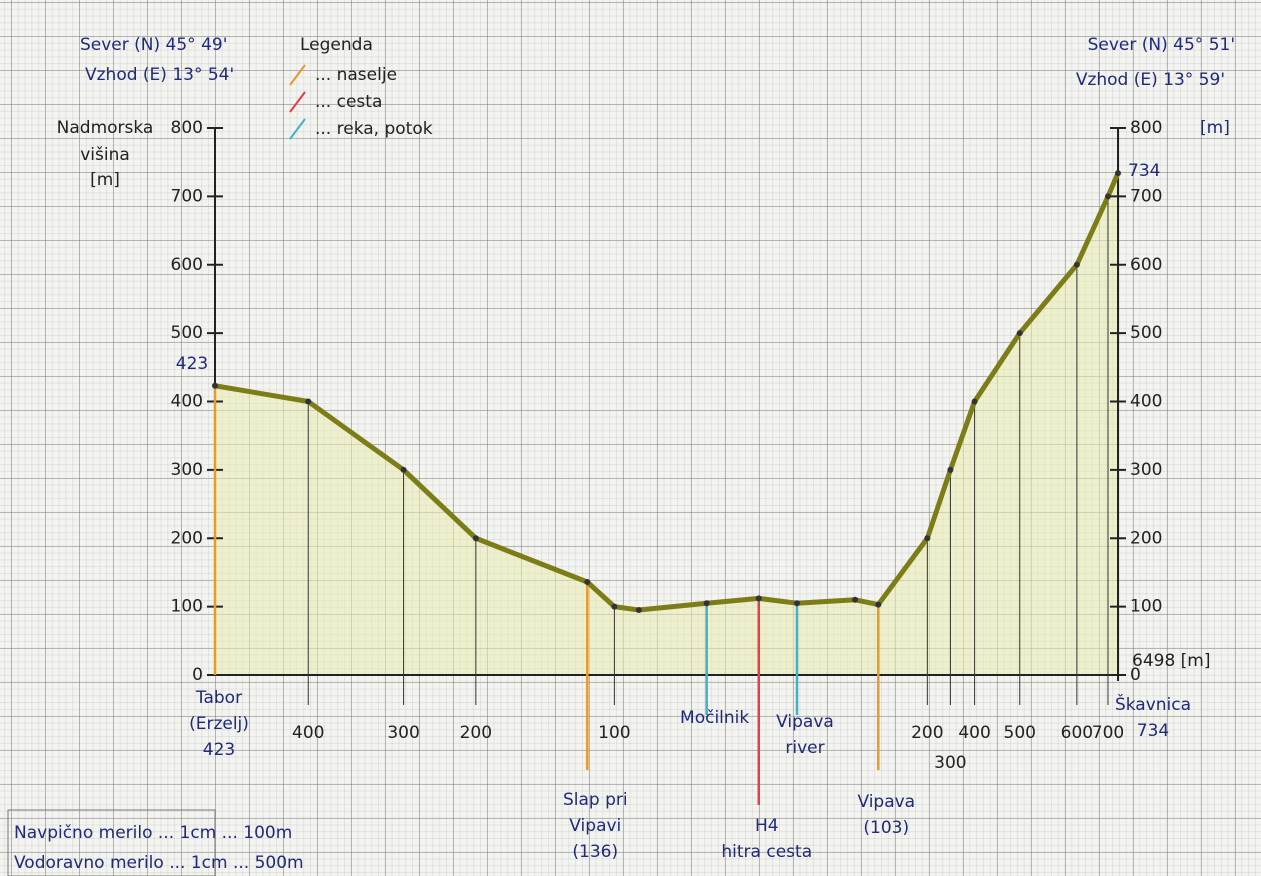 This screenshot has width=1261, height=876. What do you see at coordinates (374, 129) in the screenshot?
I see `legend-label: ... reka, potok` at bounding box center [374, 129].